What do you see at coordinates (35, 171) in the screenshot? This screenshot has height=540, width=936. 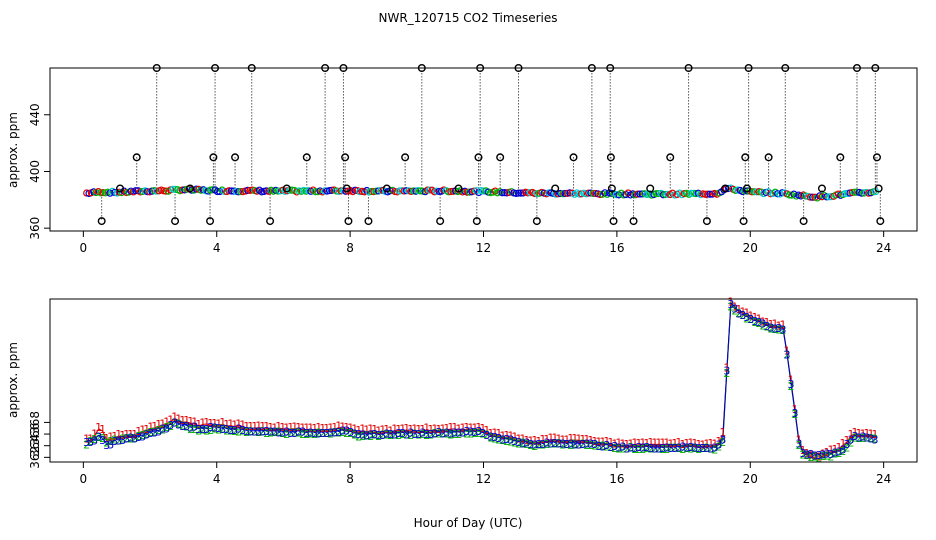 I see `top-y-tick-label: 400` at bounding box center [35, 171].